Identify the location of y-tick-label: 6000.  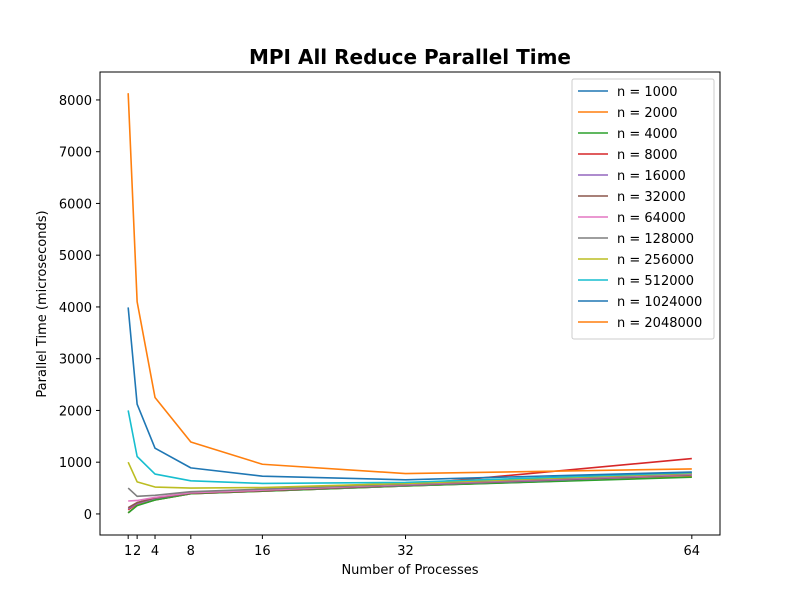
(75, 204).